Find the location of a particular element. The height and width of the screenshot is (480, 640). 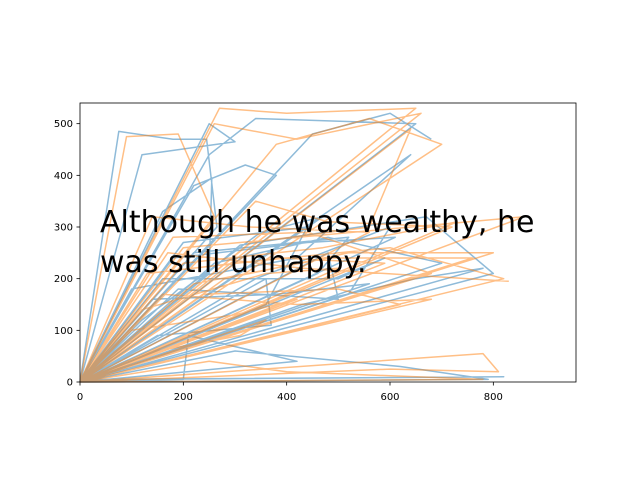

x-tick-label: 800 is located at coordinates (493, 397).